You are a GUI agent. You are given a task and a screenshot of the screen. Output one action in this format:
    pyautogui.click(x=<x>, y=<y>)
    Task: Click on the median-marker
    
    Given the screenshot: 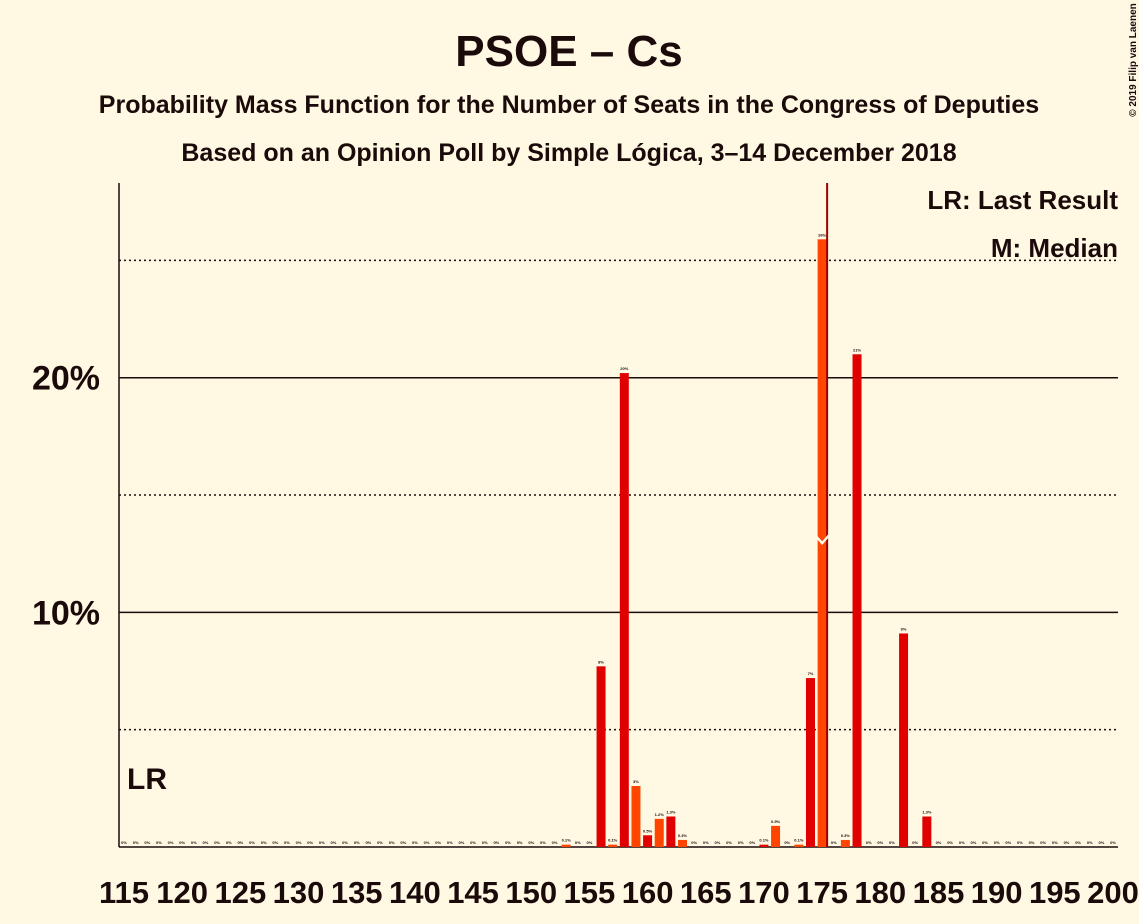 What is the action you would take?
    pyautogui.click(x=822, y=540)
    